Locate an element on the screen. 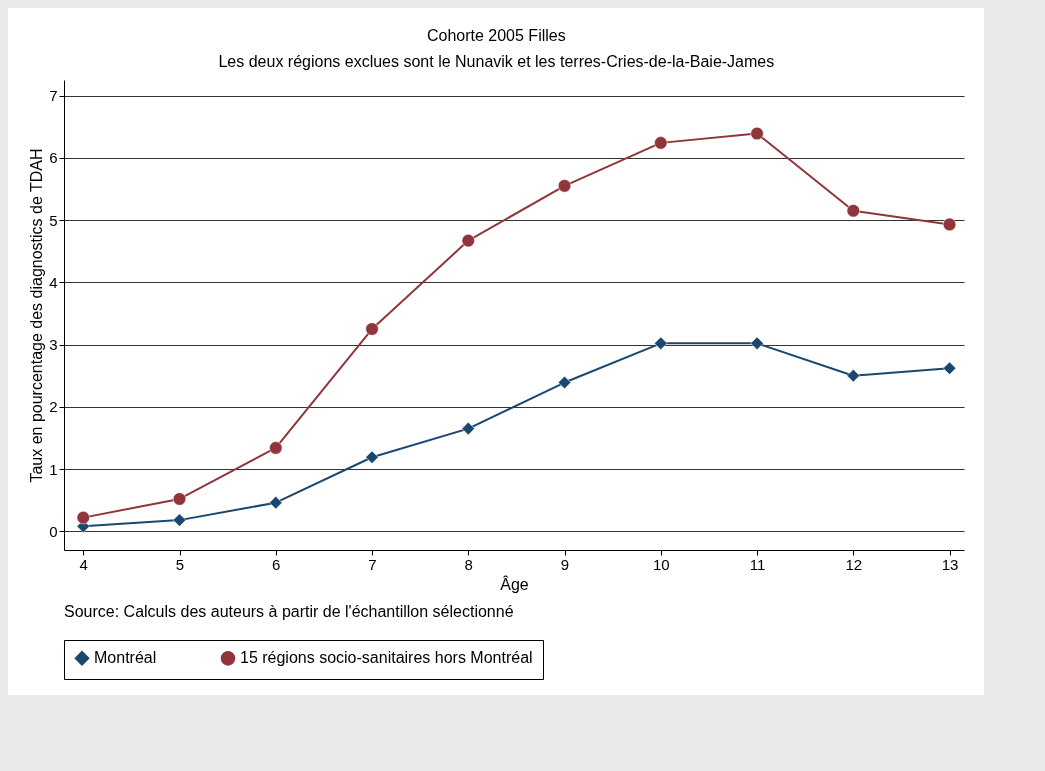 The height and width of the screenshot is (771, 1045). x-tick-label: 7 is located at coordinates (372, 564).